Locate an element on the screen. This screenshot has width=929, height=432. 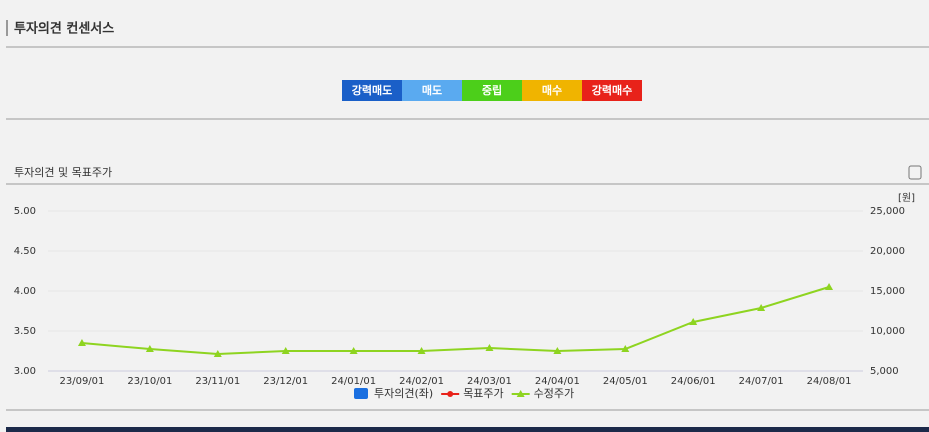
legend-label: 투자의견(좌) is located at coordinates (403, 393).